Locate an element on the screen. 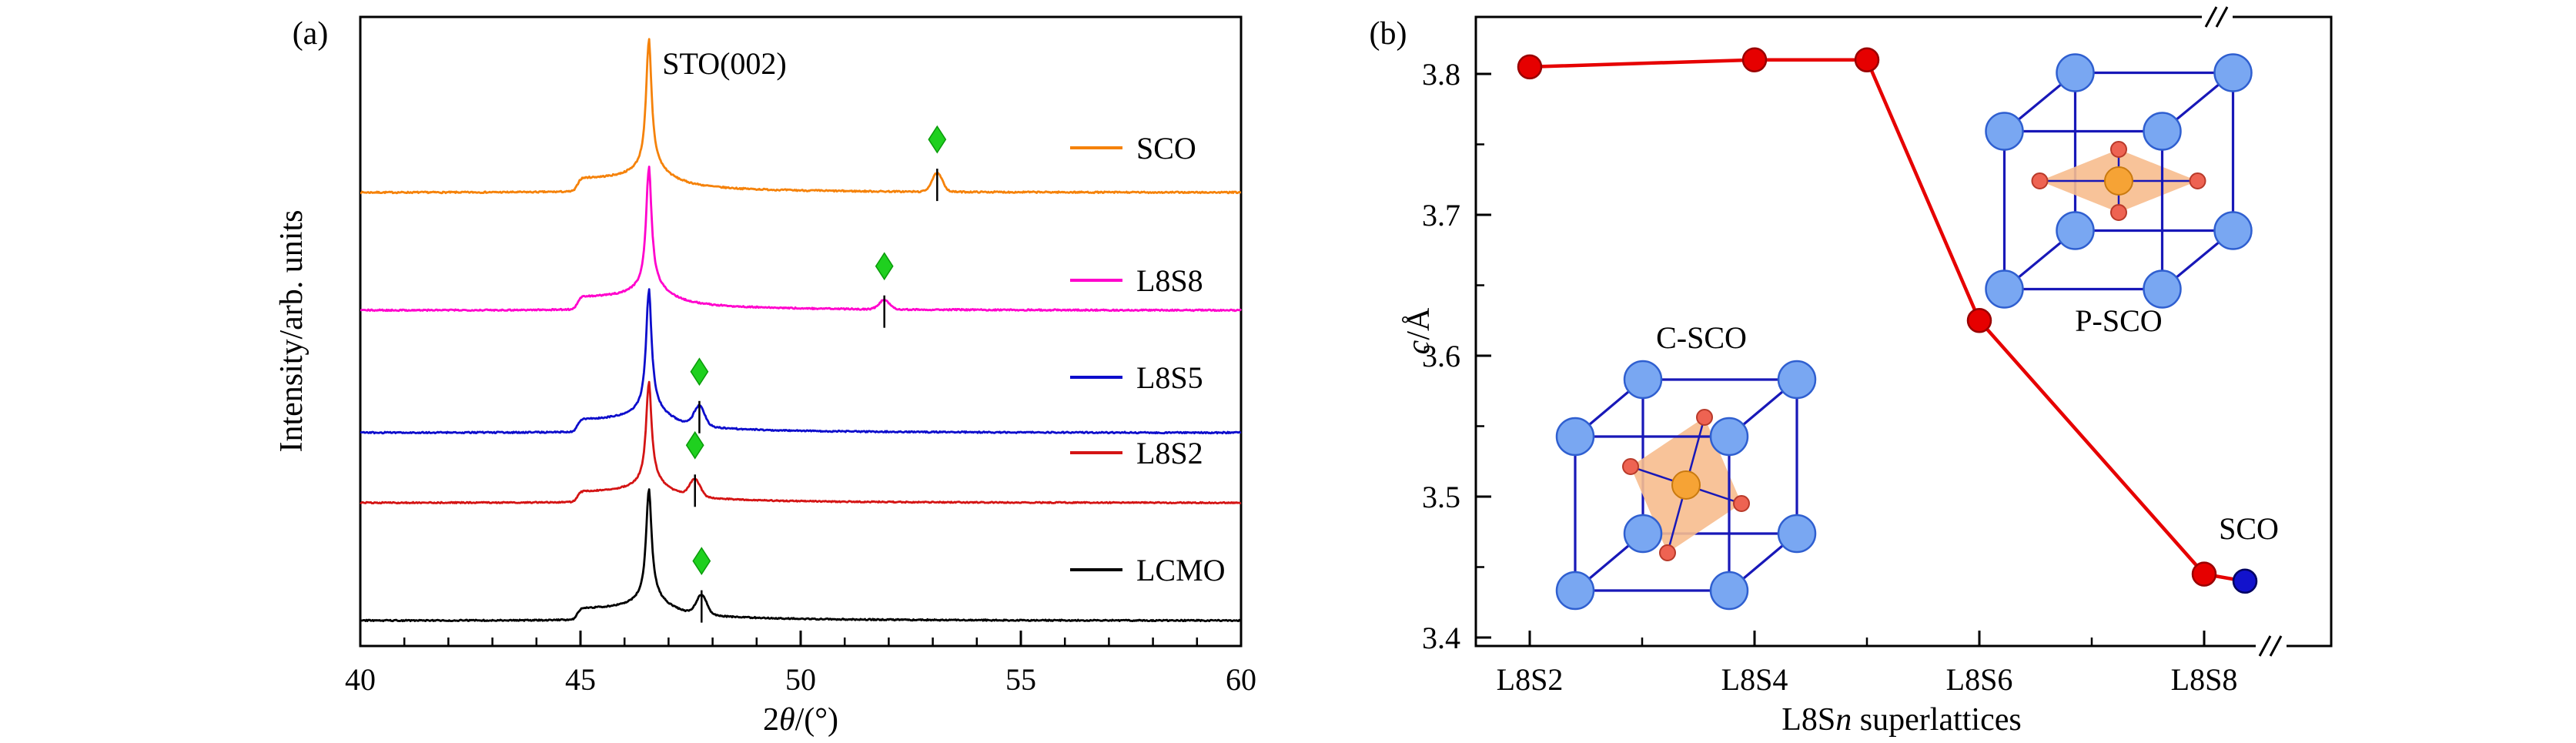  panel-a-legend: SCO L8S8 L8S5 L8S2 LCMO is located at coordinates (1148, 359).